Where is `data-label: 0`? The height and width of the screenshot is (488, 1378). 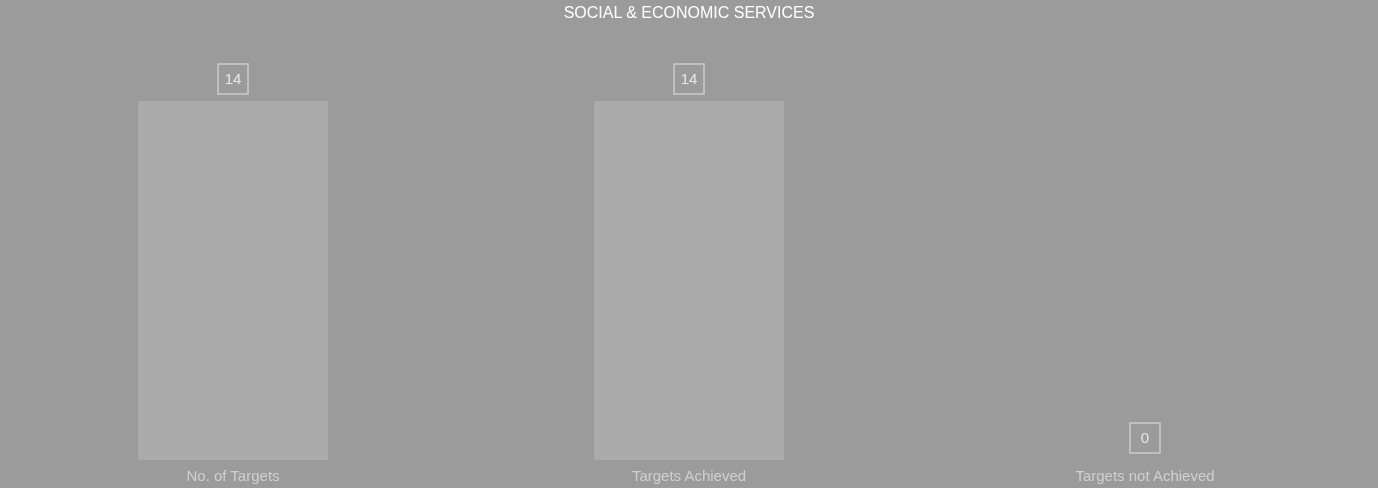 data-label: 0 is located at coordinates (1145, 437).